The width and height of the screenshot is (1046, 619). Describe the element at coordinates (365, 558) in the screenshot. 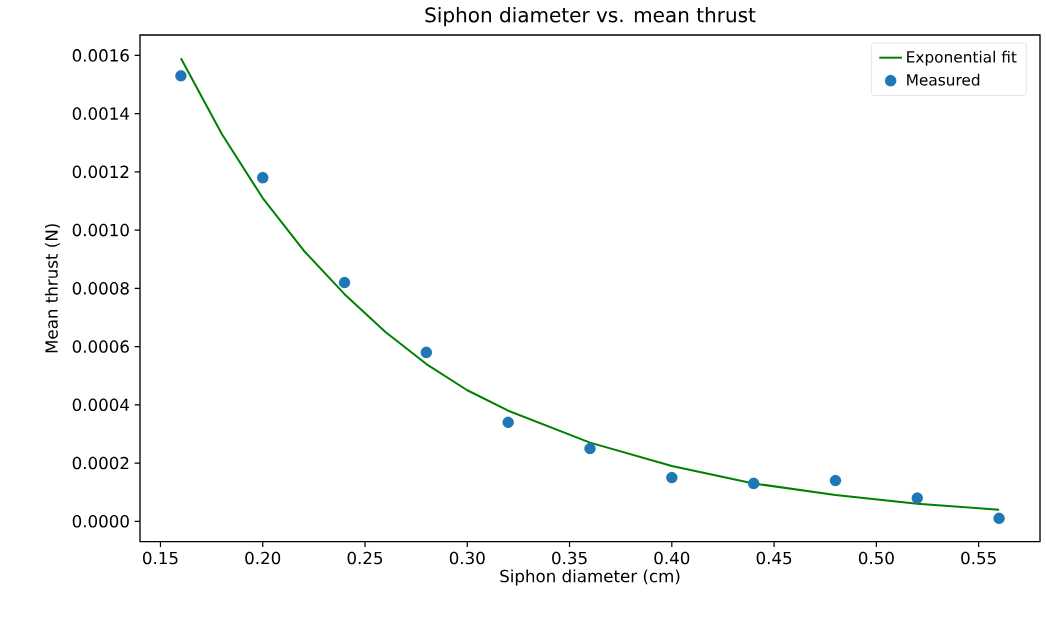

I see `x-tick-label: 0.25` at that location.